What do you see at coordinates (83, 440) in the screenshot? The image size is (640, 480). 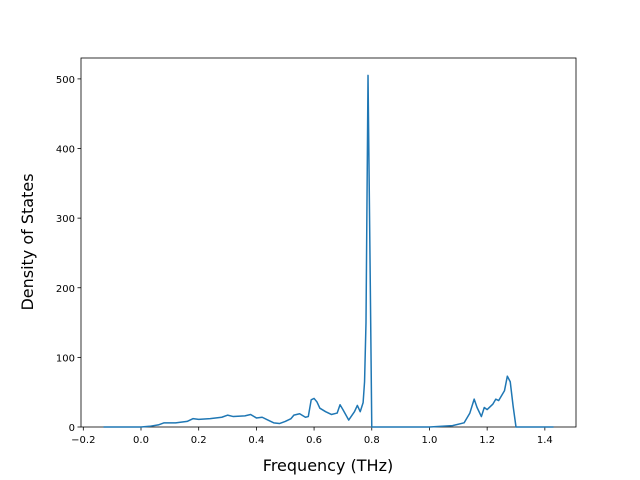 I see `x-tick-label: −0.2` at bounding box center [83, 440].